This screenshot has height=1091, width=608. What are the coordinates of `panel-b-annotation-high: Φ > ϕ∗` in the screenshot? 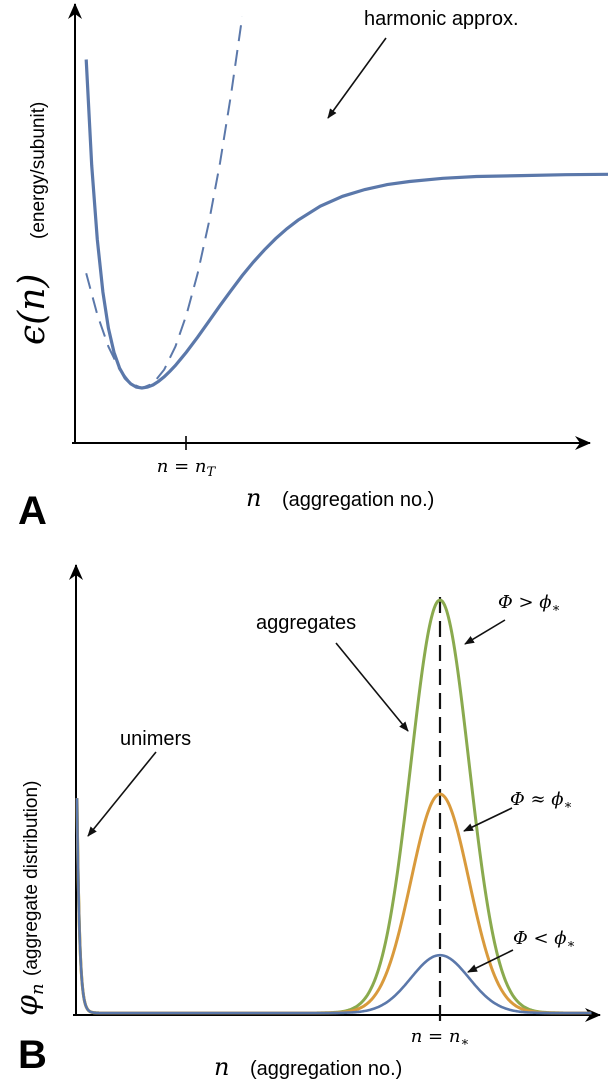 It's located at (529, 604).